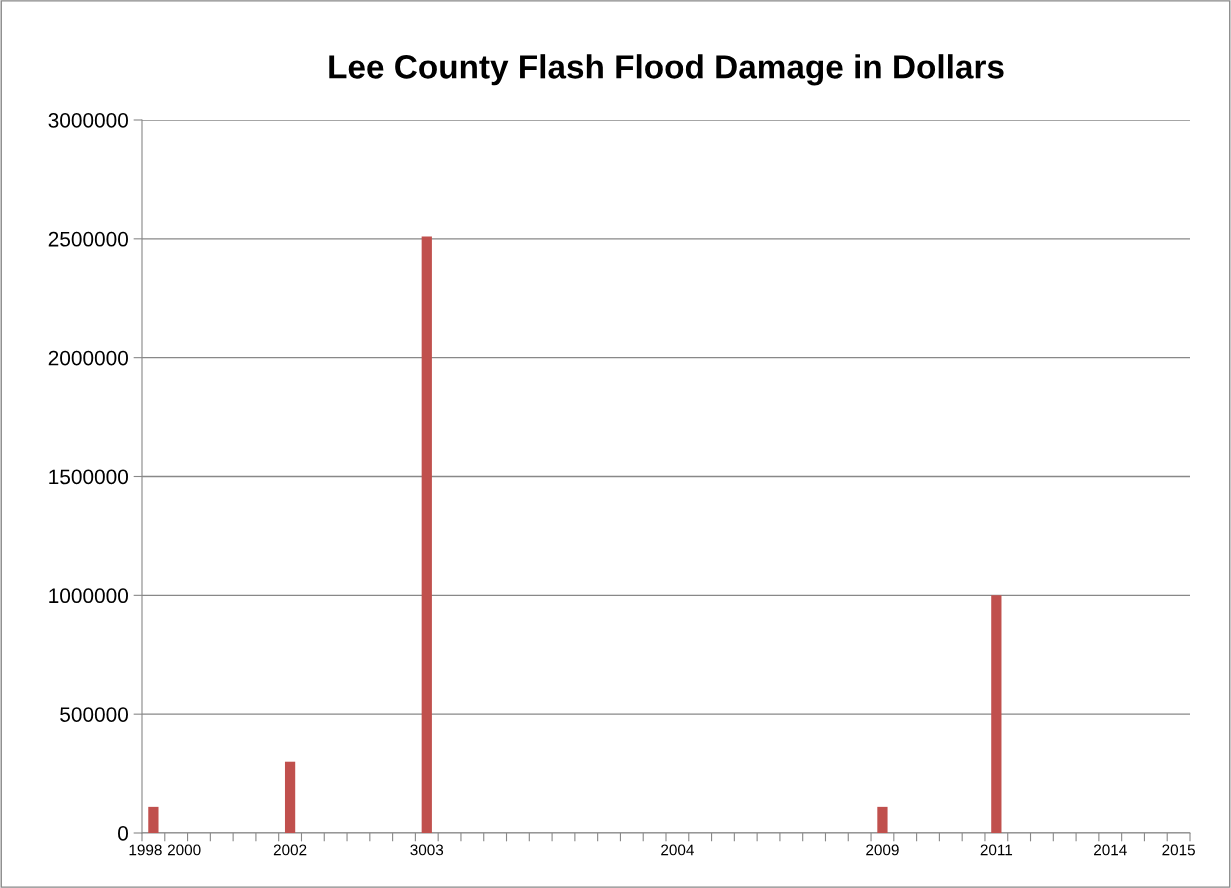 This screenshot has height=888, width=1231. Describe the element at coordinates (666, 70) in the screenshot. I see `chart-title: Lee County Flash Flood Damage in Dollars` at that location.